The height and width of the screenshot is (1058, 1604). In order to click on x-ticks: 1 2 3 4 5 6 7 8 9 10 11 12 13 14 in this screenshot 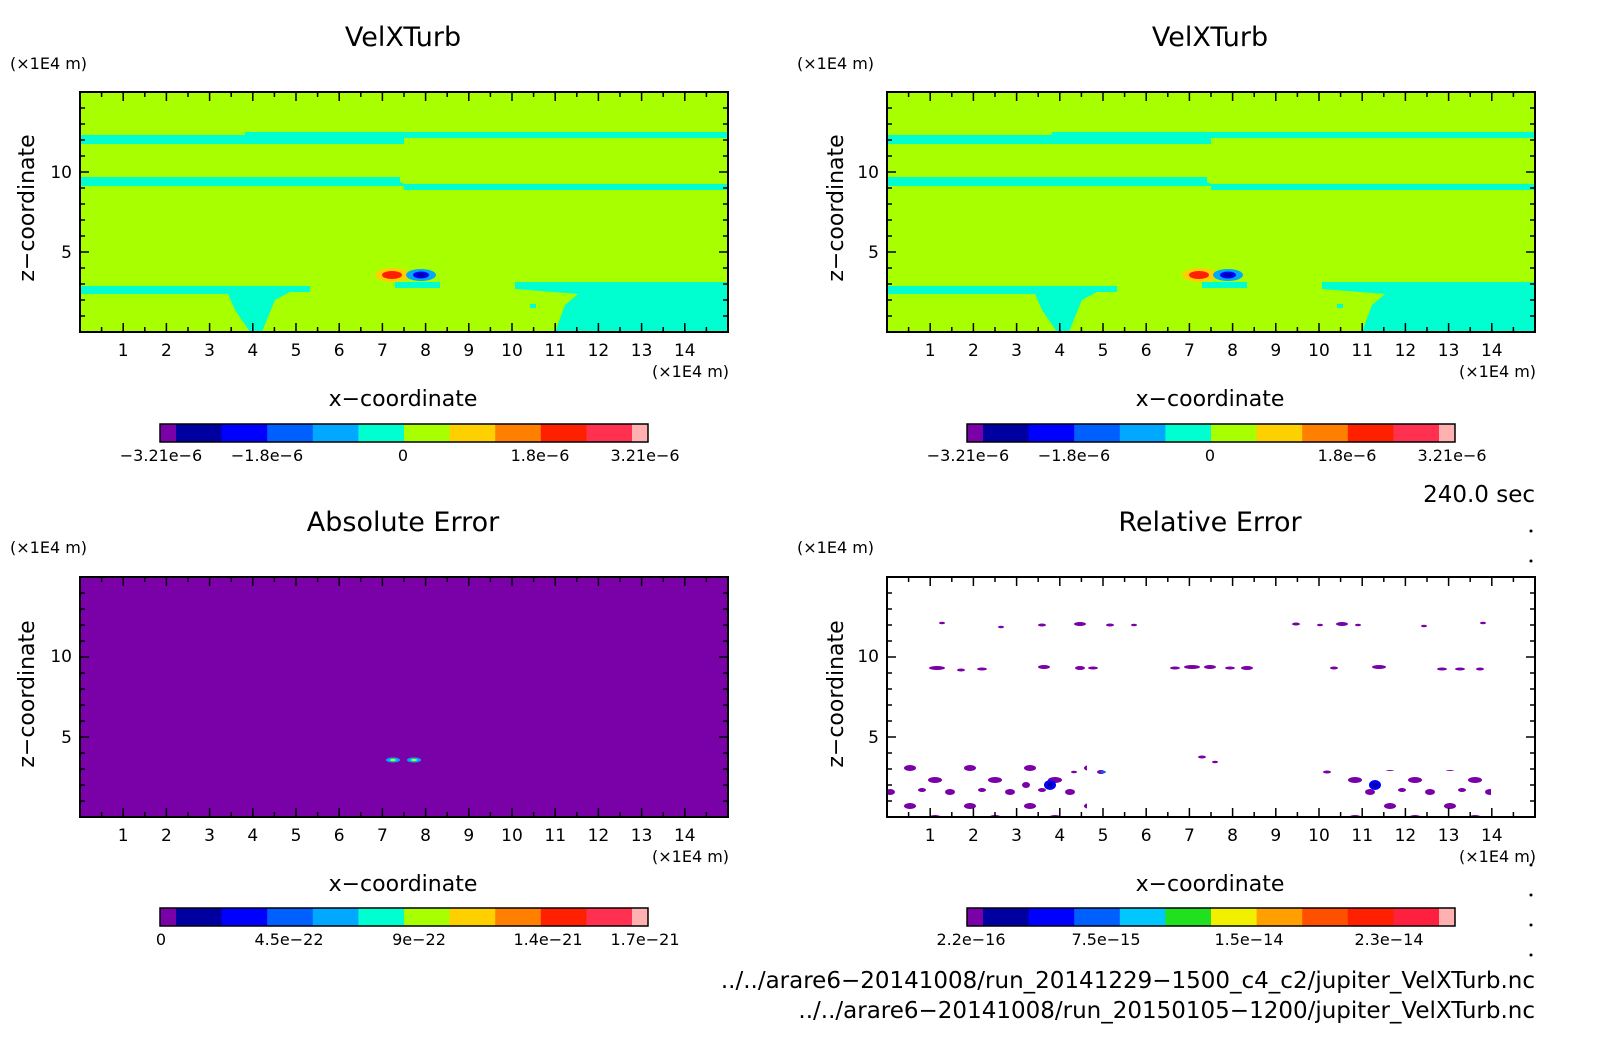, I will do `click(1211, 711)`.